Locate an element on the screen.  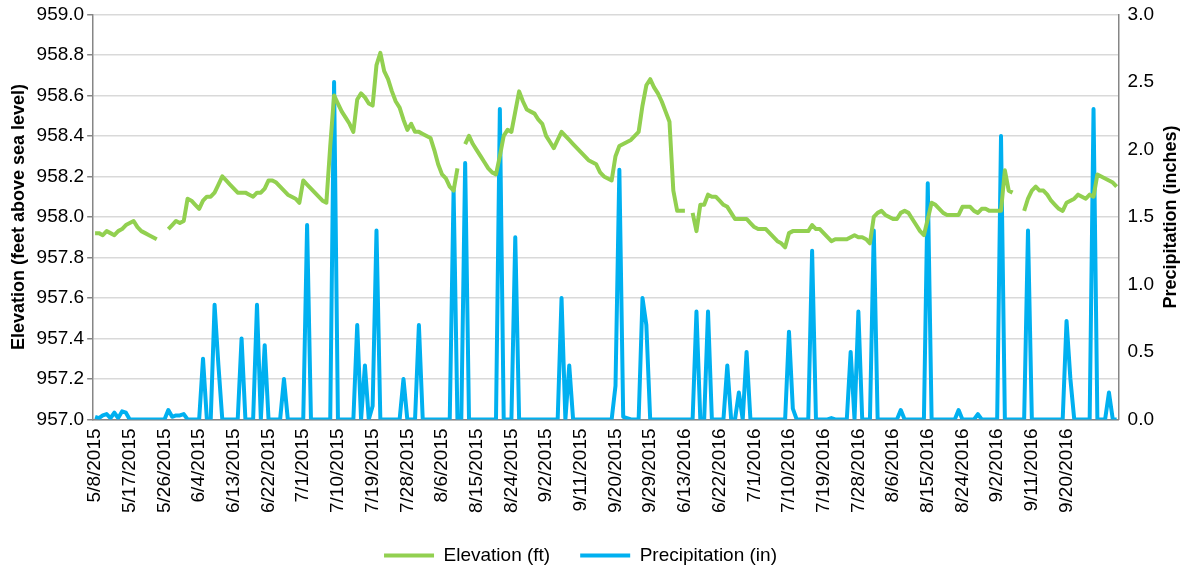
x-tick-label: 6/13/2015 is located at coordinates (233, 471).